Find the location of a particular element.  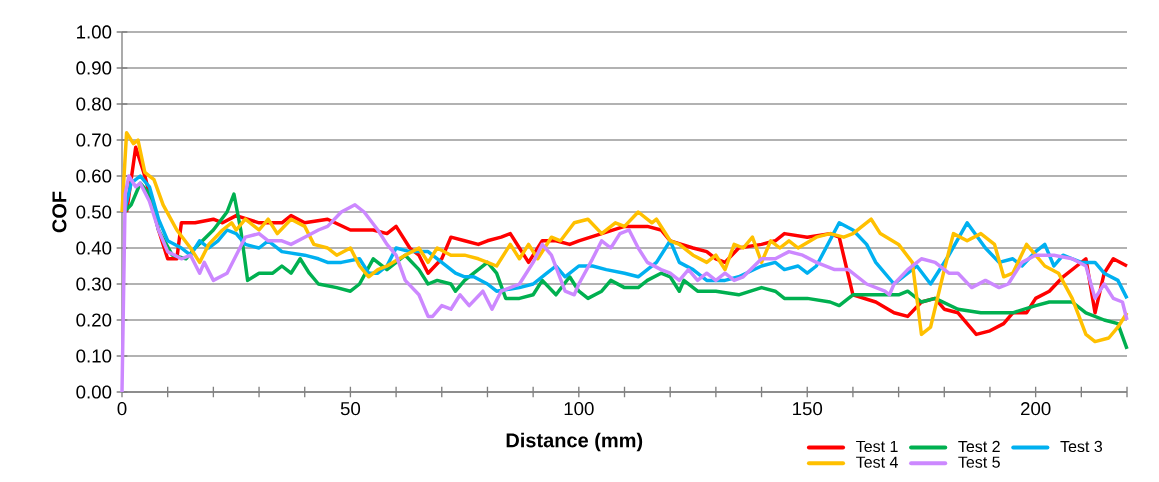

legend-label: Test 5 is located at coordinates (979, 462).